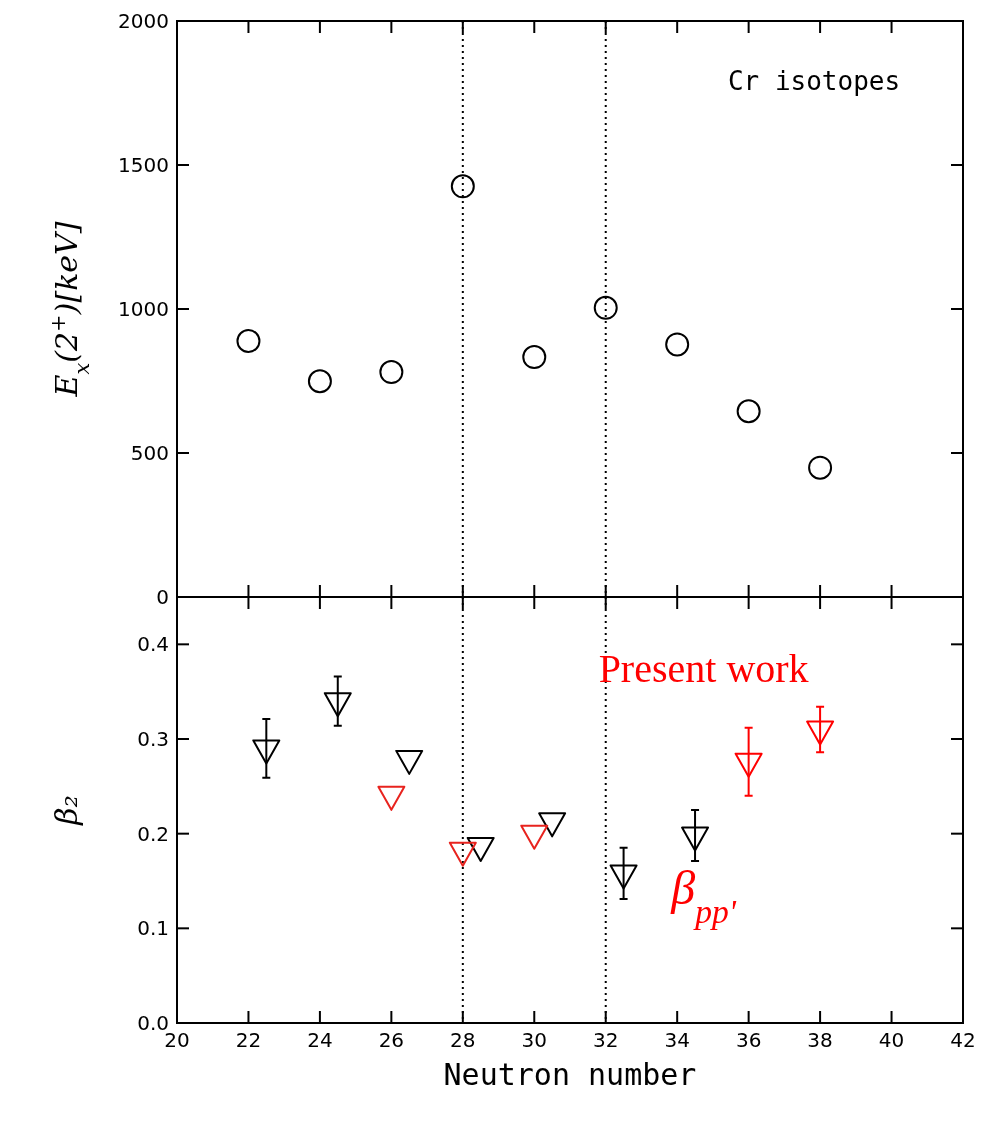 The width and height of the screenshot is (991, 1124). What do you see at coordinates (891, 1040) in the screenshot?
I see `x-tick-label: 40` at bounding box center [891, 1040].